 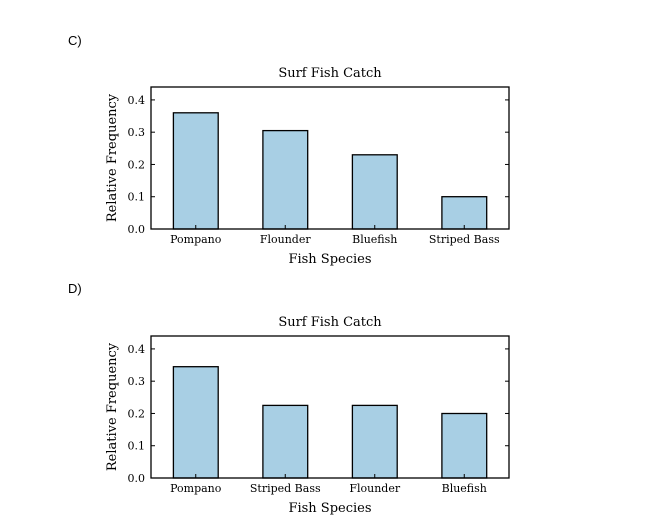 I want to click on panel-label-c: C), so click(x=75, y=40).